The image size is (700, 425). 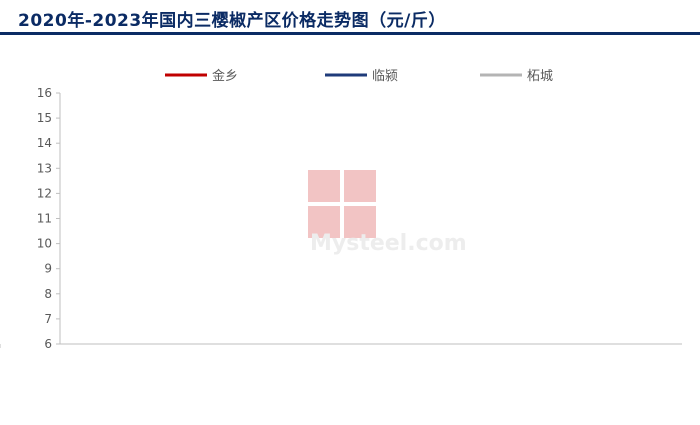 I want to click on page-title: 2020年-2023年国内三樱椒产区价格走势图（元/斤）, so click(x=232, y=21).